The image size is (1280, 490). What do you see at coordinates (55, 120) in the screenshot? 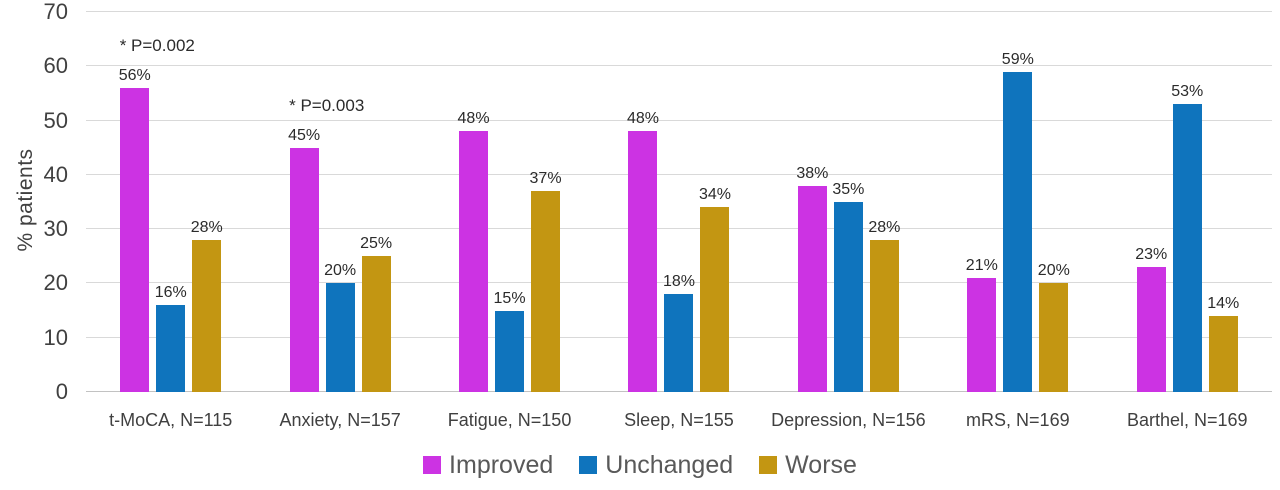
I see `y-tick-label-50: 50` at bounding box center [55, 120].